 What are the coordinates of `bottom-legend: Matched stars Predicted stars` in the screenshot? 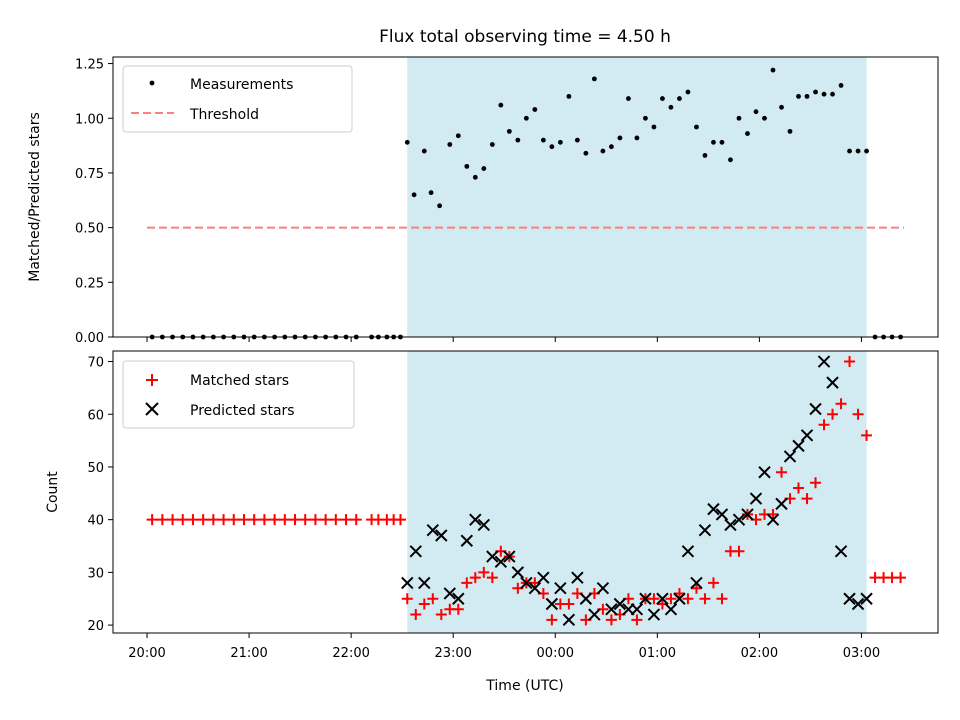 It's located at (238, 394).